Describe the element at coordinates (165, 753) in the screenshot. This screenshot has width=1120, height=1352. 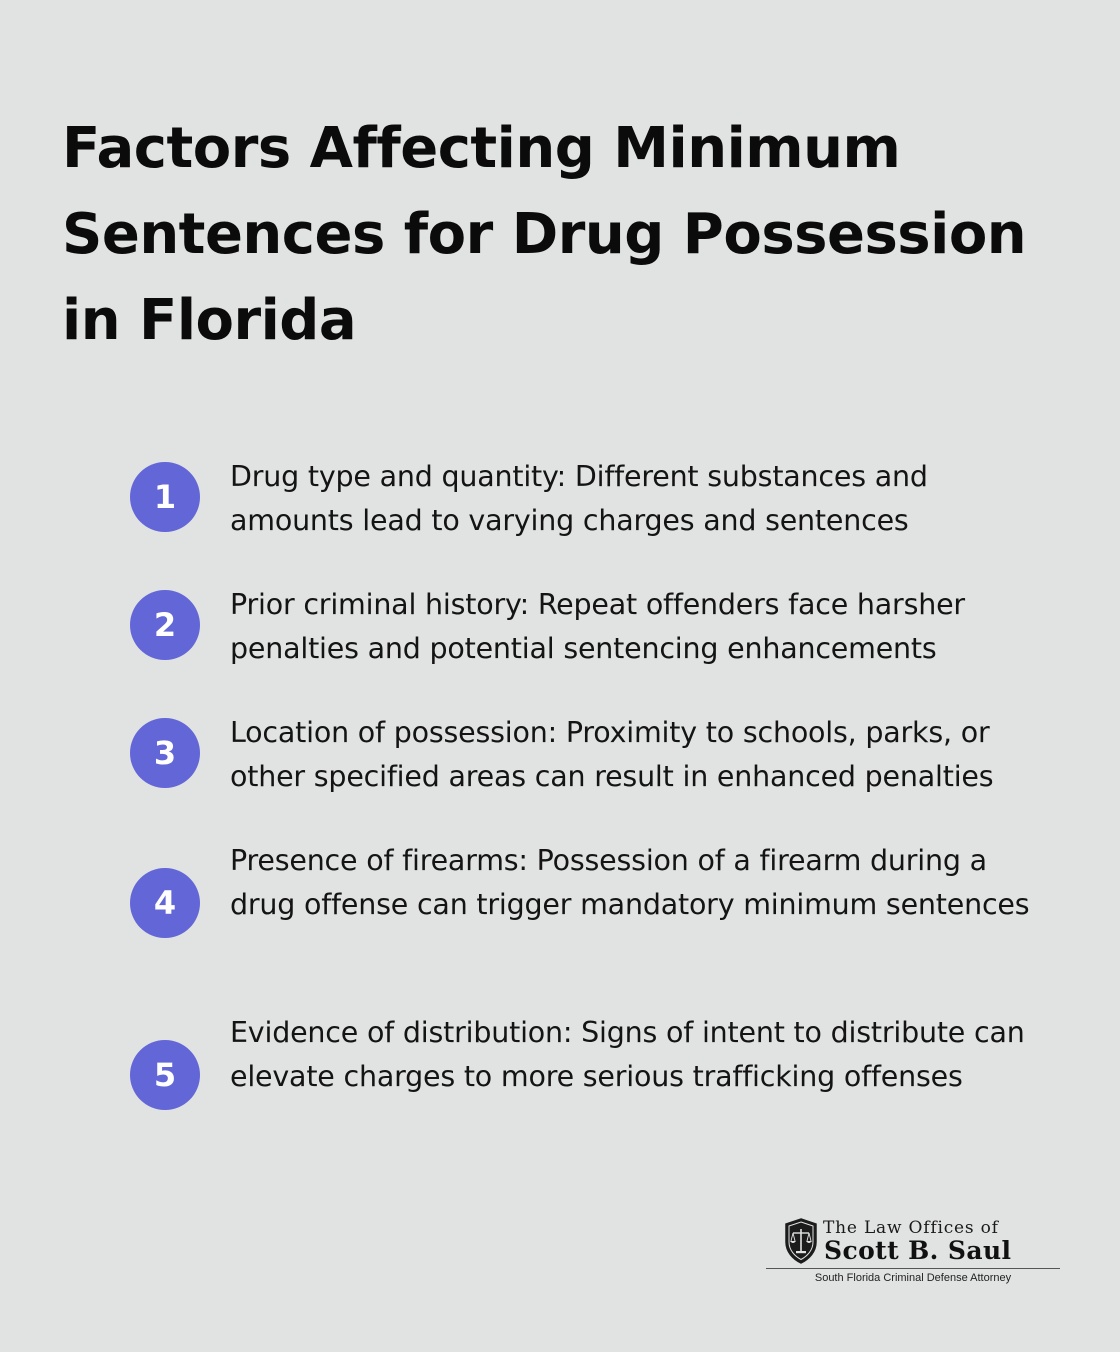
I see `number-badge: 3` at that location.